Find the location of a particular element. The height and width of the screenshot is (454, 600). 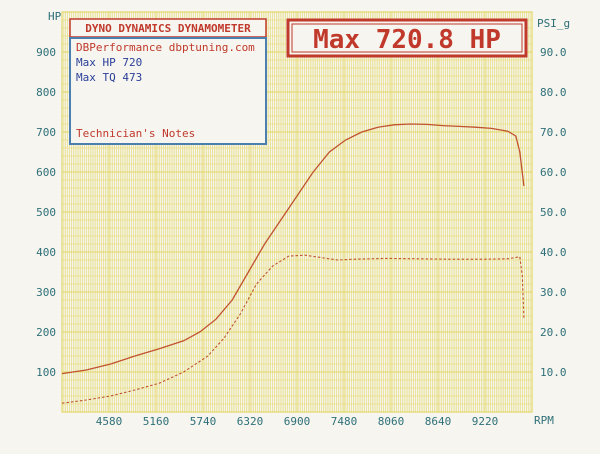

max-hp-banner-inner is located at coordinates (407, 38).